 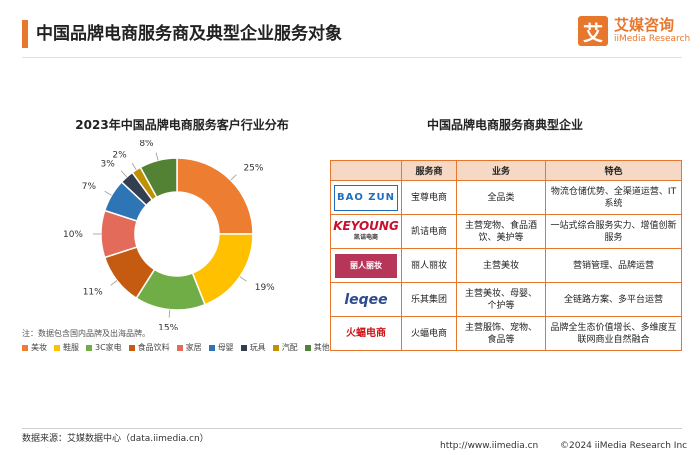 I want to click on table-title: 中国品牌电商服务商典型企业, so click(x=504, y=125).